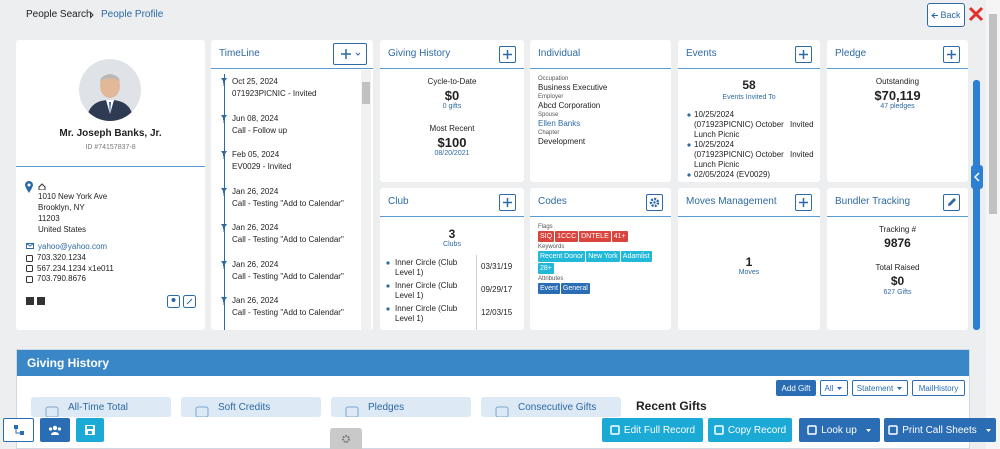 The width and height of the screenshot is (1000, 449). What do you see at coordinates (110, 90) in the screenshot?
I see `avatar` at bounding box center [110, 90].